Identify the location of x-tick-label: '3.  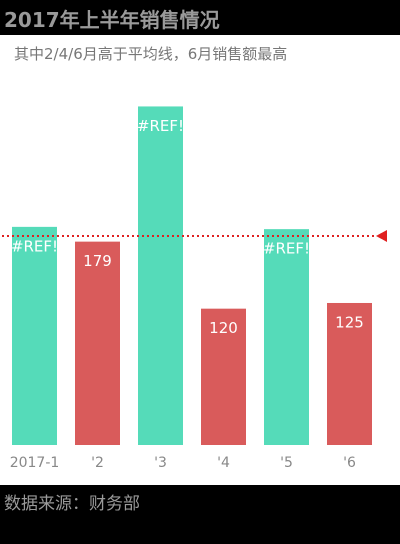
(160, 463).